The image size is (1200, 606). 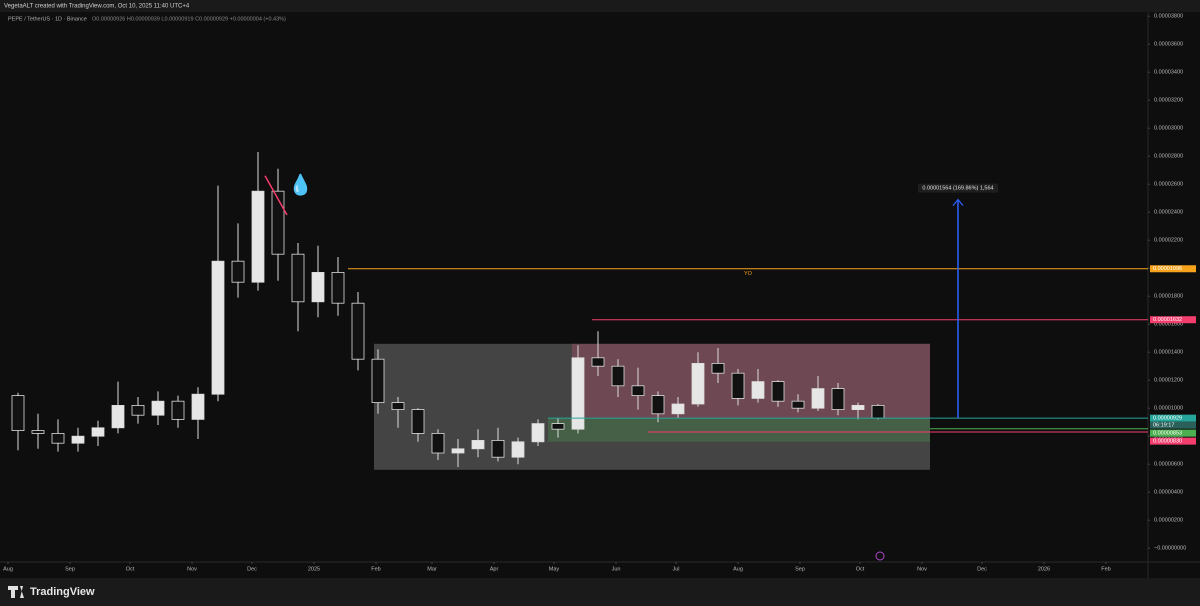 I want to click on symbol: PEPE / TetherUS · 1D · Binance, so click(x=47, y=19).